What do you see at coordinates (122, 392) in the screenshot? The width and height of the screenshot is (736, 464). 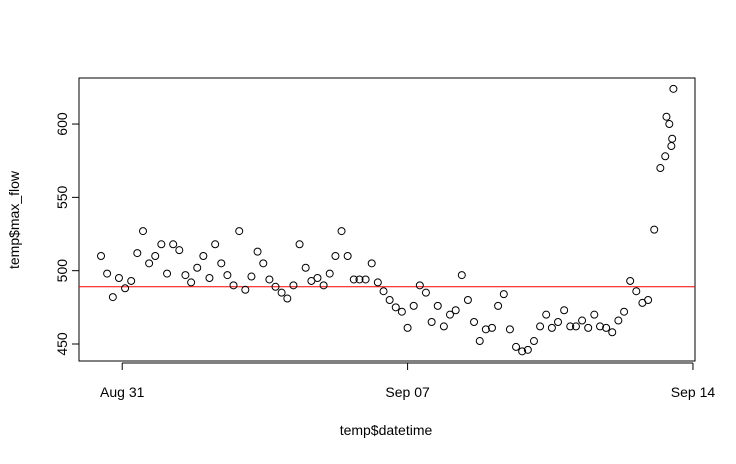 I see `x-tick-label: Aug 31` at bounding box center [122, 392].